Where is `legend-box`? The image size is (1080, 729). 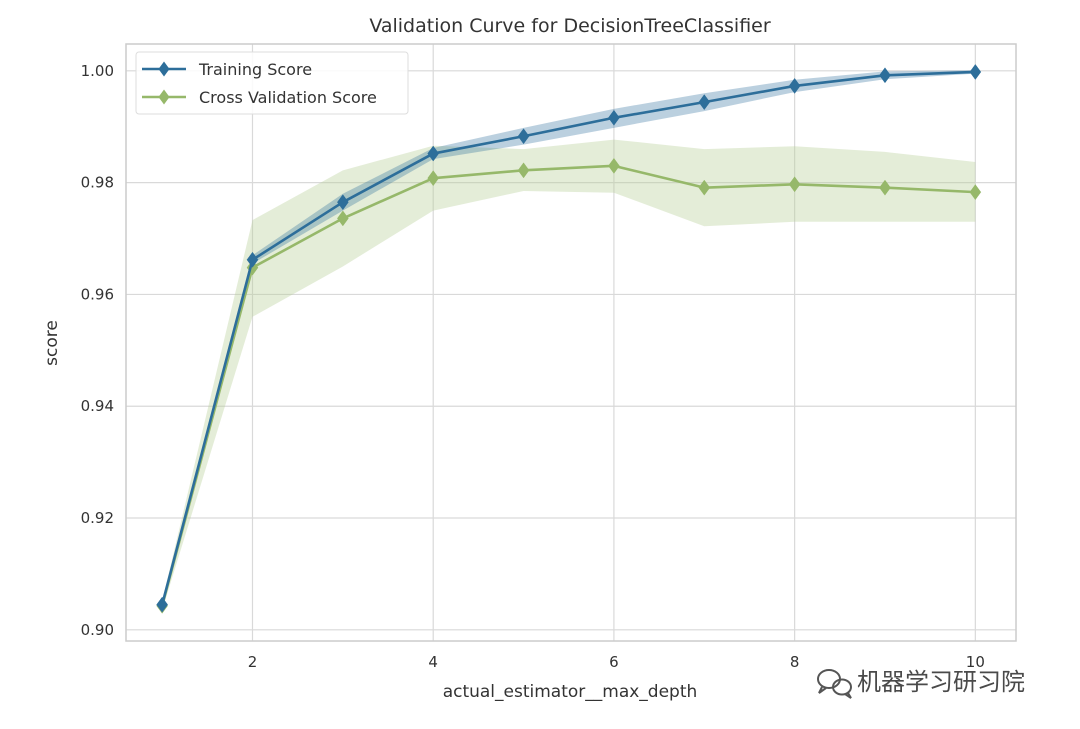
legend-box is located at coordinates (272, 83).